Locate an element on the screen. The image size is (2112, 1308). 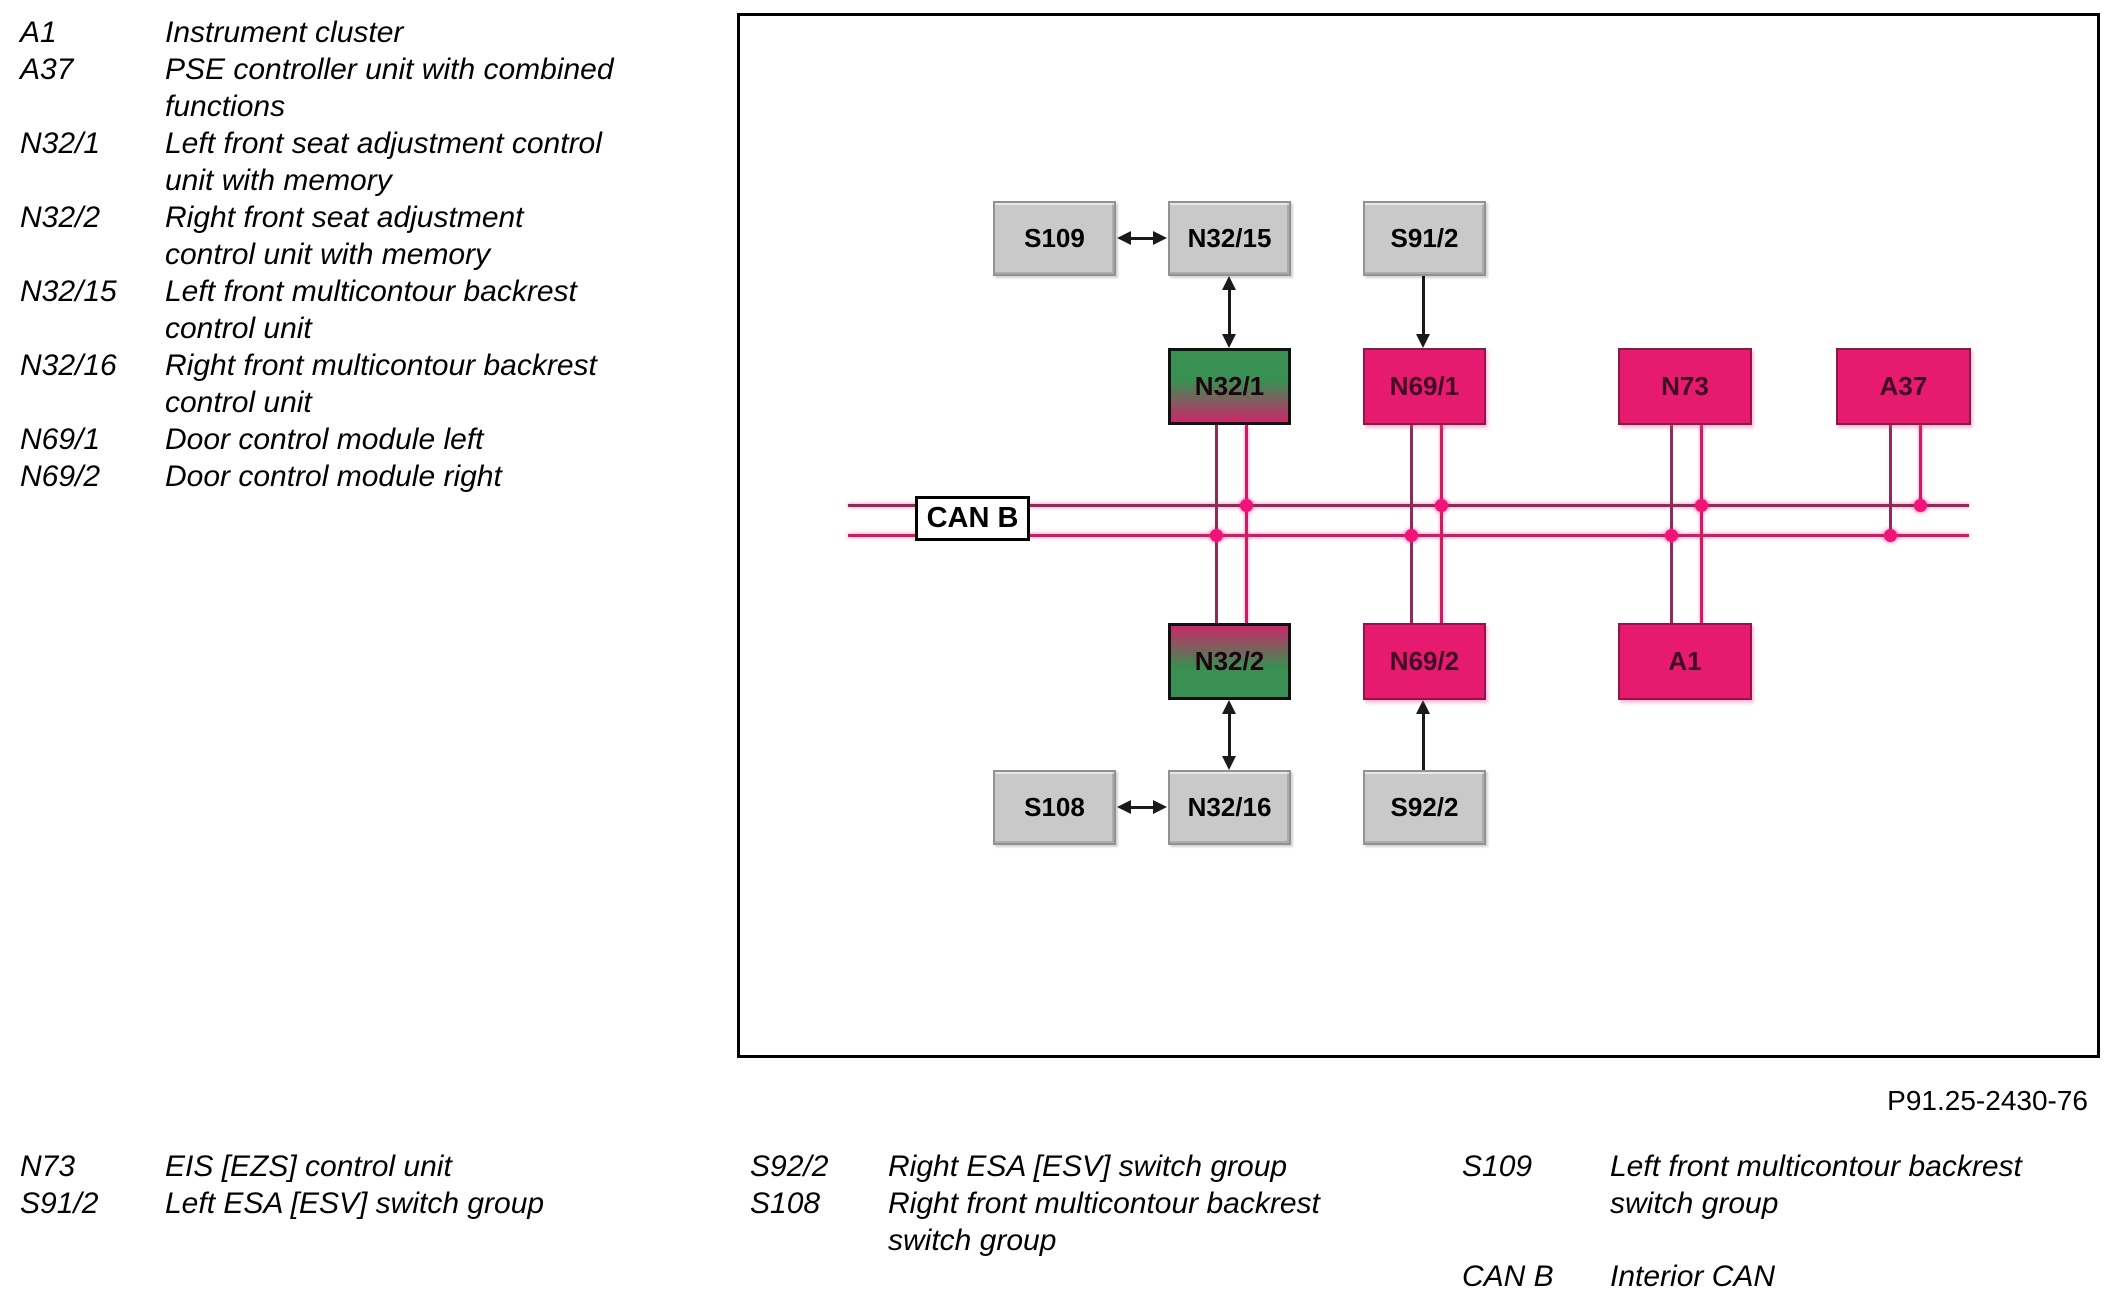
arrow-s109-n3215 is located at coordinates (1142, 238).